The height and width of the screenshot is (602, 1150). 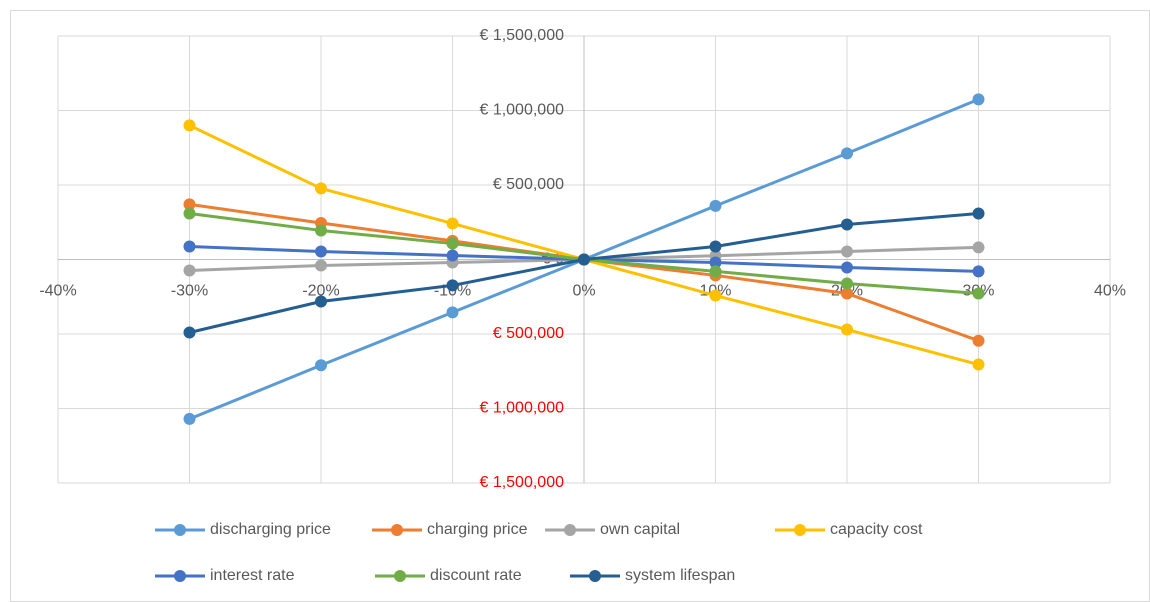 What do you see at coordinates (189, 291) in the screenshot?
I see `x-tick-label: -30%` at bounding box center [189, 291].